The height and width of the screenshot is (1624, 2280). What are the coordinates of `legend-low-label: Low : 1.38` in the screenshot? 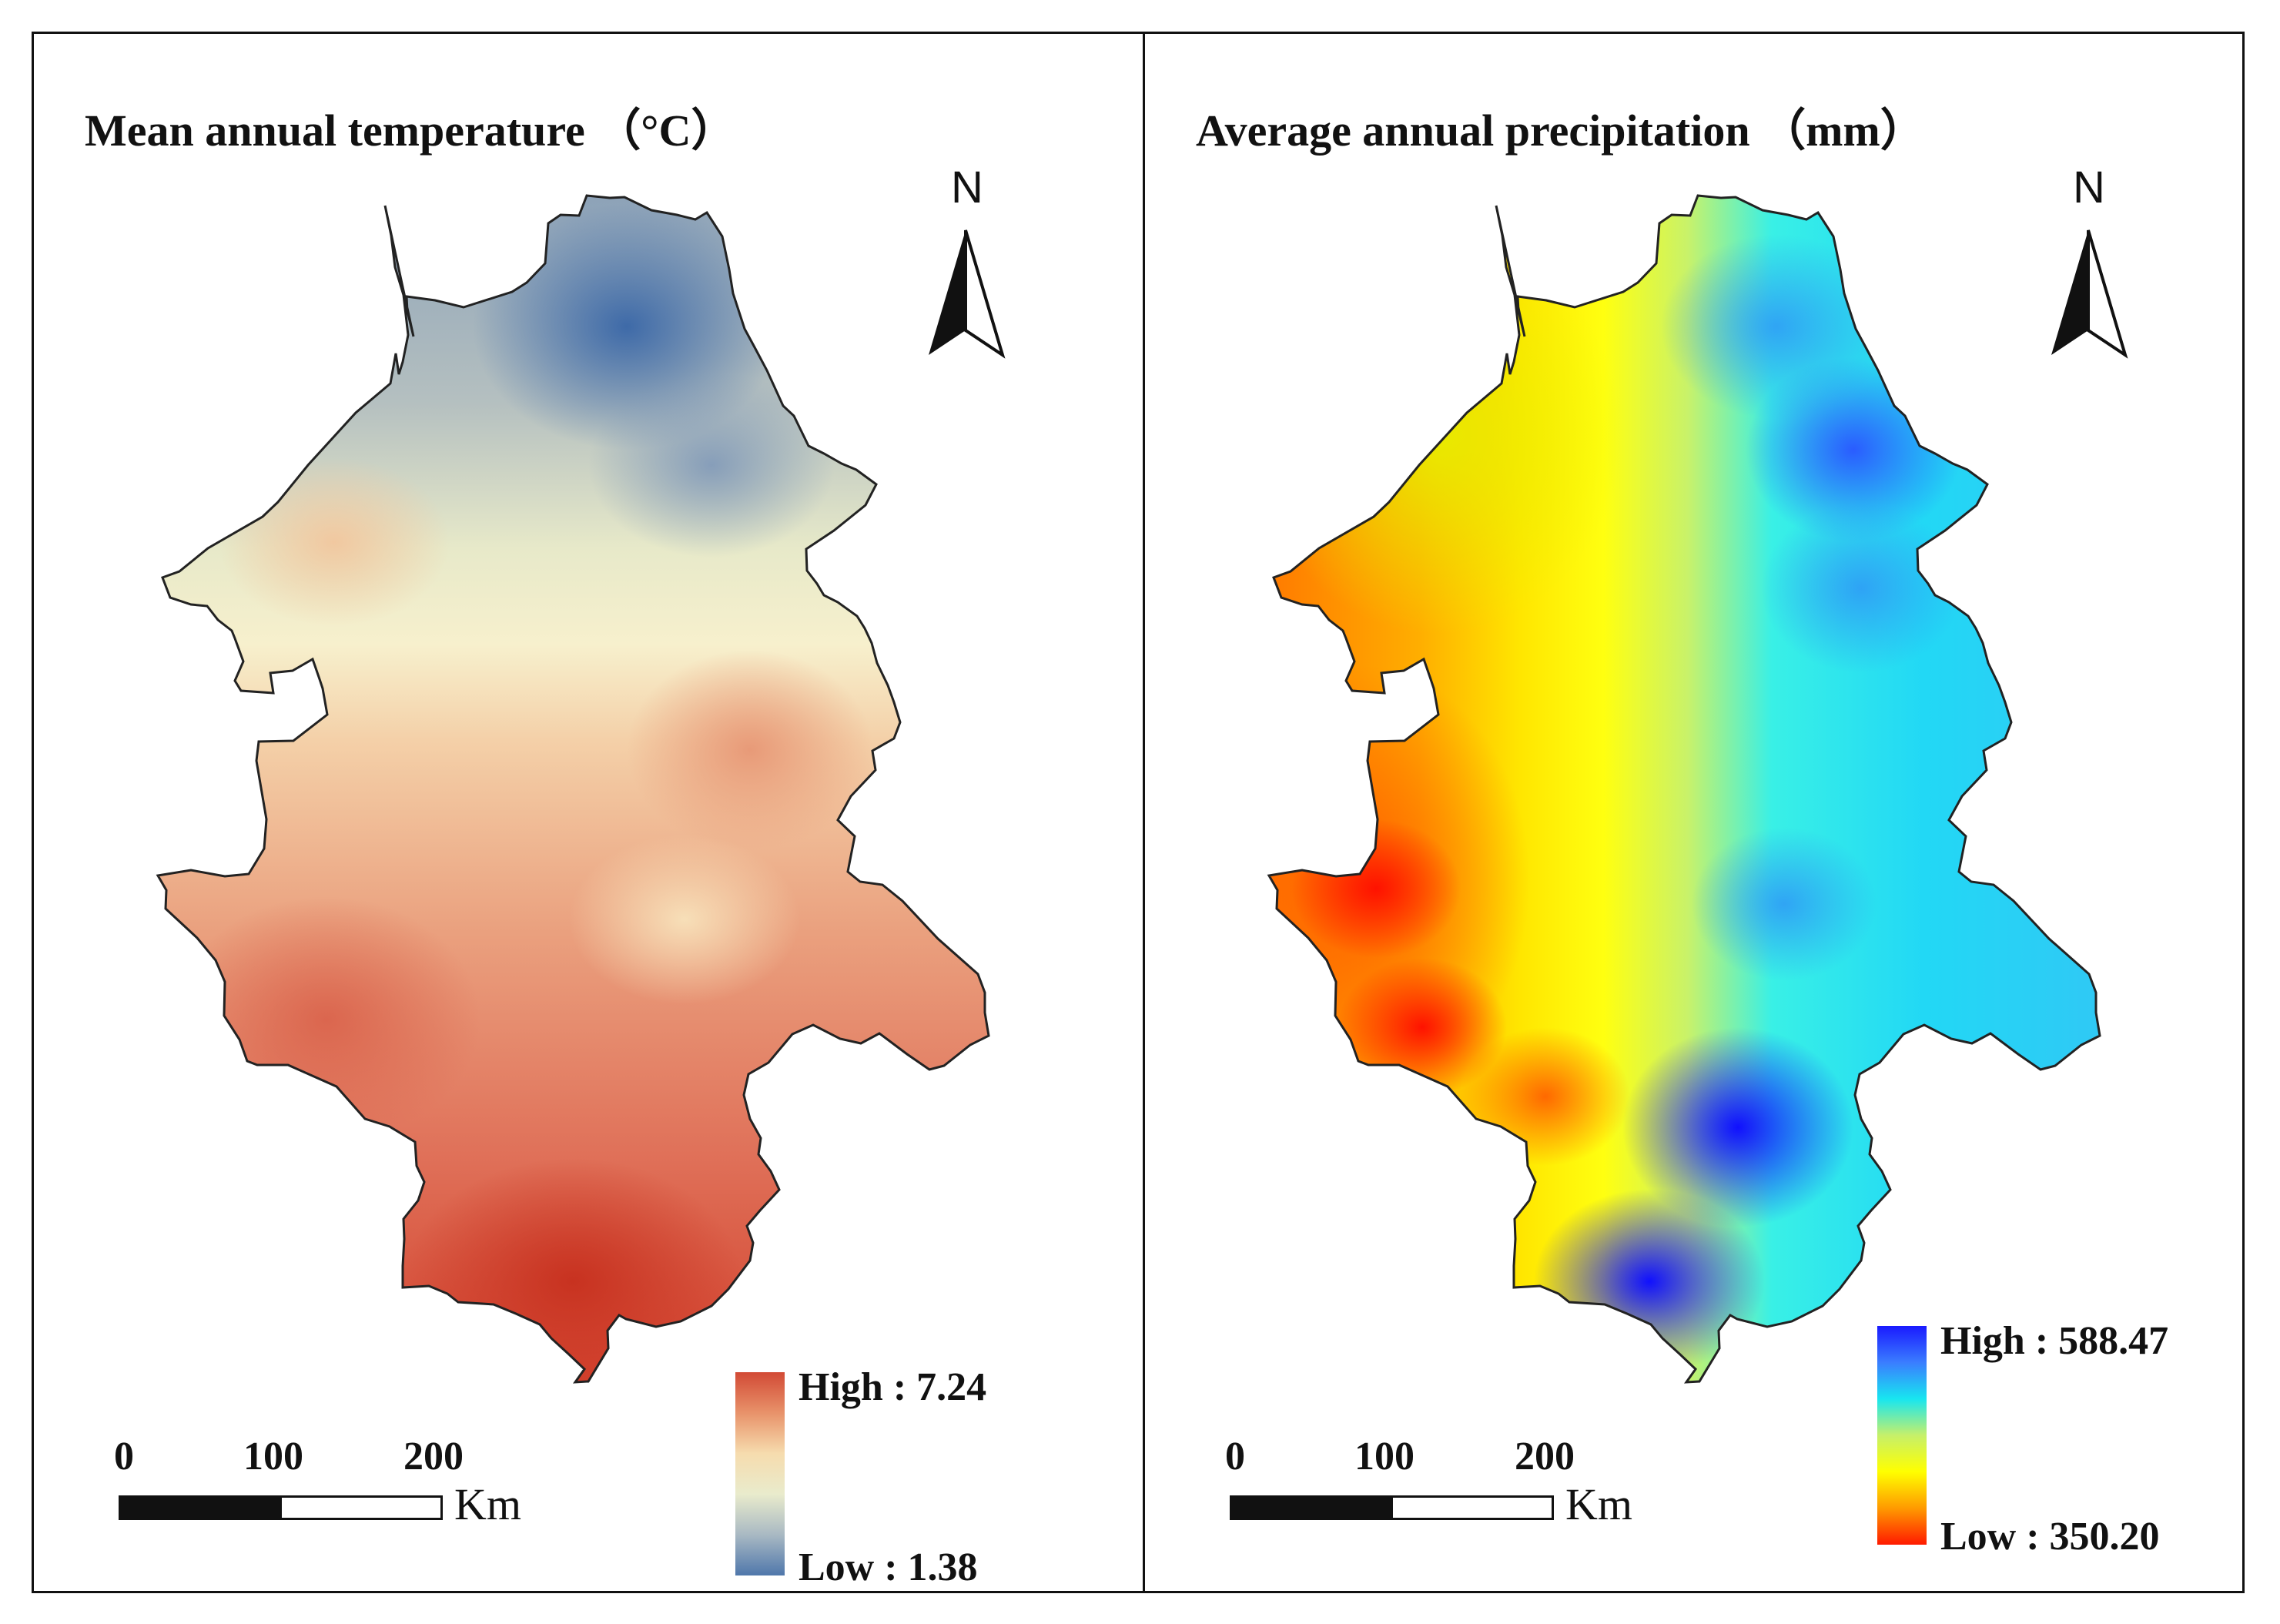 It's located at (889, 1567).